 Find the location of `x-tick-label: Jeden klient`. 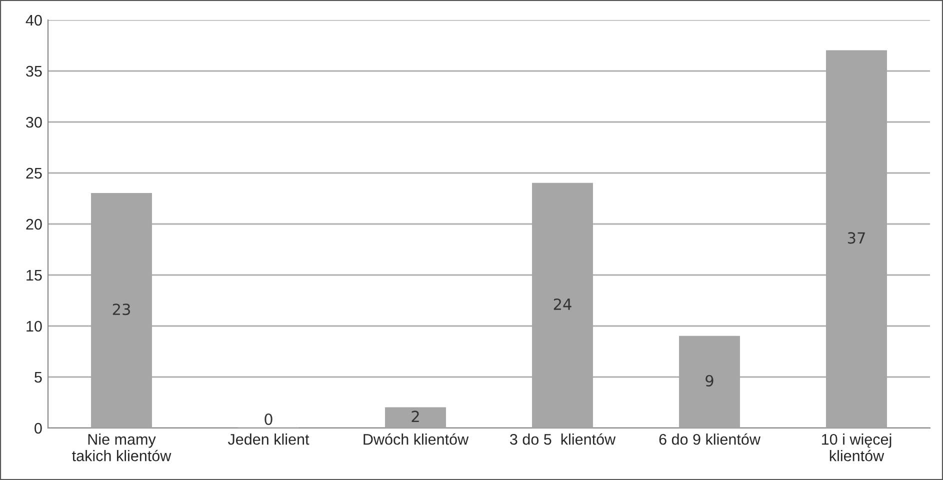

x-tick-label: Jeden klient is located at coordinates (269, 439).